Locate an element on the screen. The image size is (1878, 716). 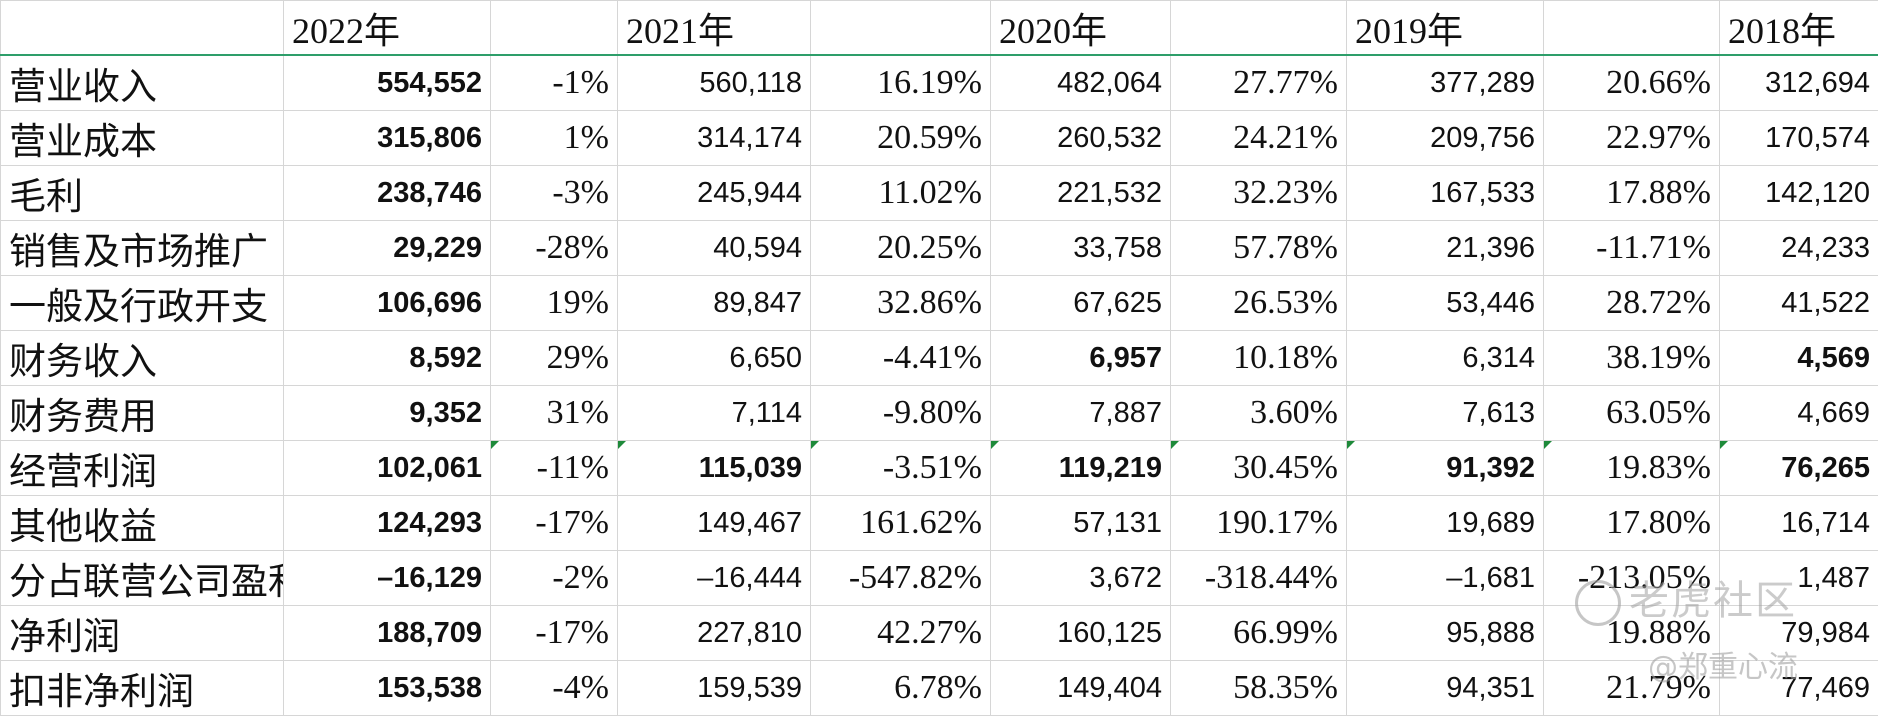
growth-cell: 63.05% is located at coordinates (1632, 413).